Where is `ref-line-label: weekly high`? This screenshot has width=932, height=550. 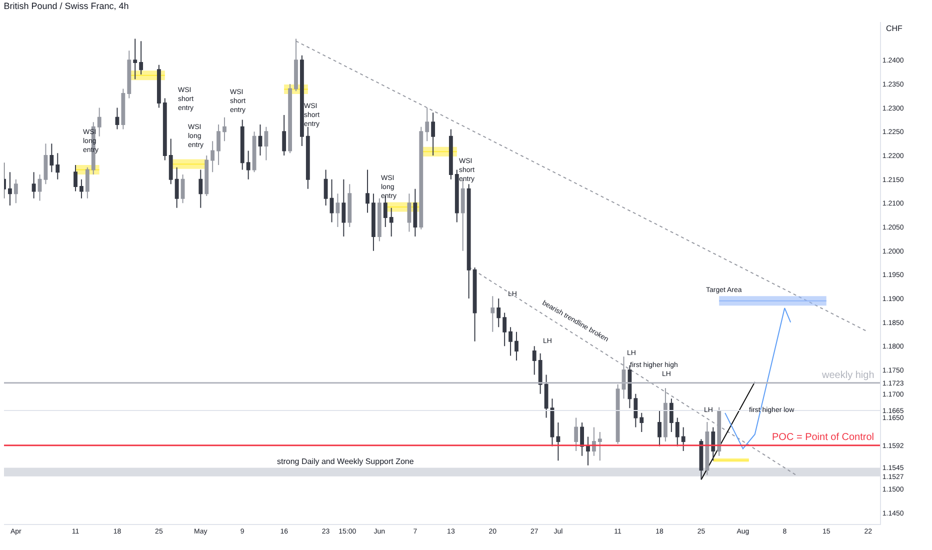 ref-line-label: weekly high is located at coordinates (847, 375).